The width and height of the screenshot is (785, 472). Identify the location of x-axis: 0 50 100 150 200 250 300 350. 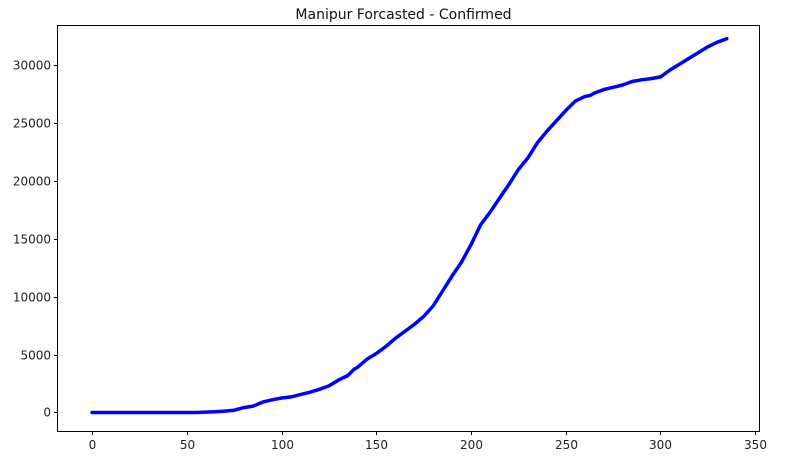
(428, 441).